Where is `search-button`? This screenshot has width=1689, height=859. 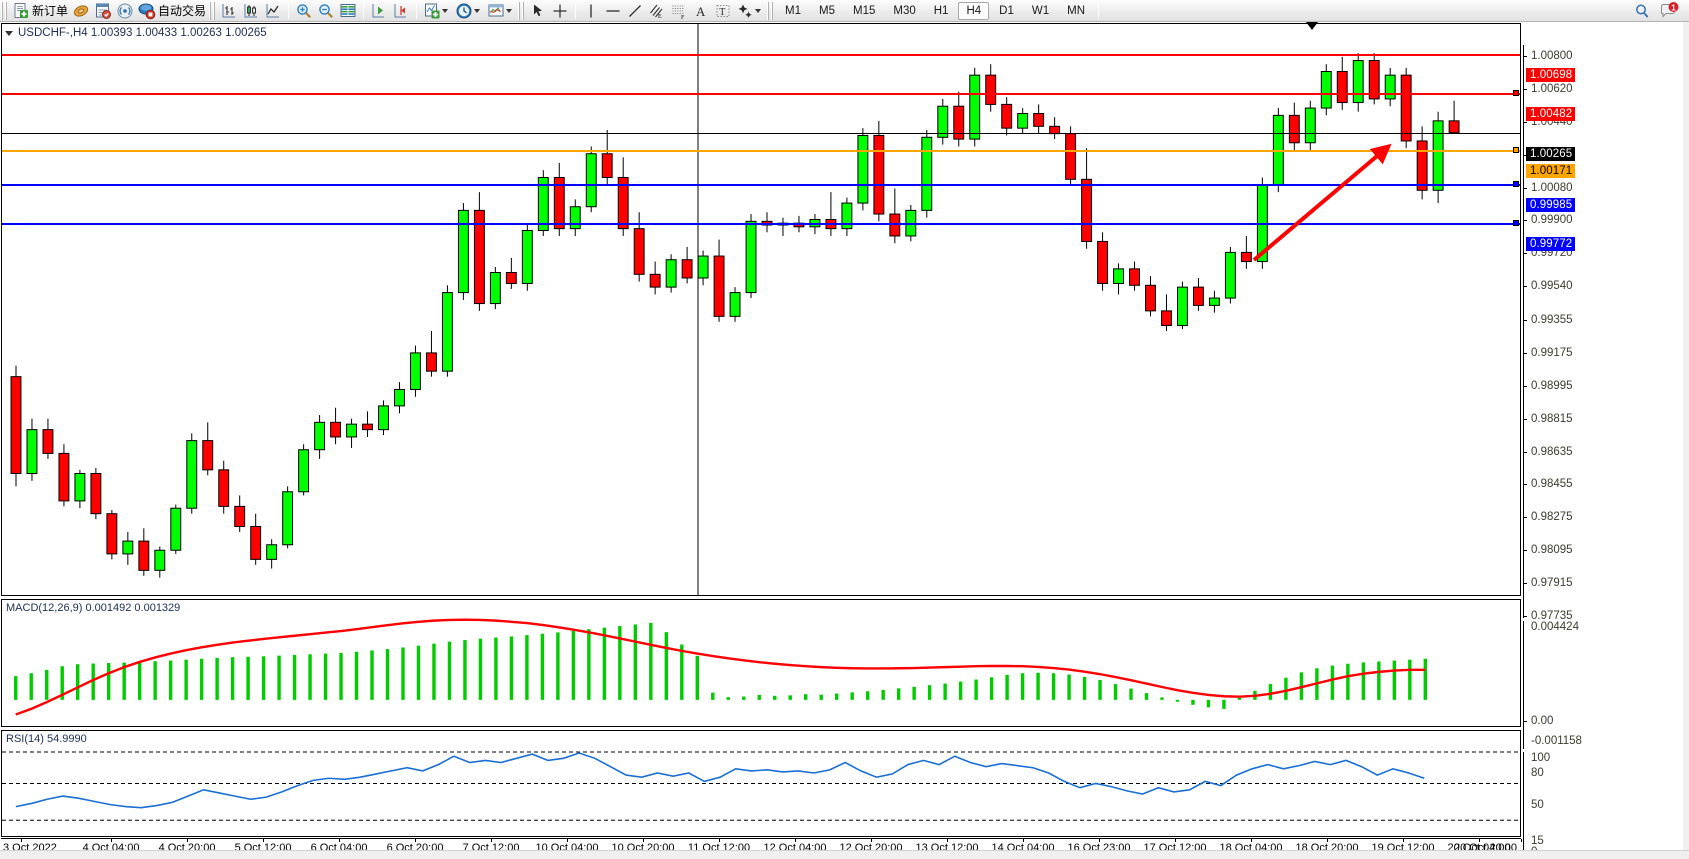 search-button is located at coordinates (1642, 11).